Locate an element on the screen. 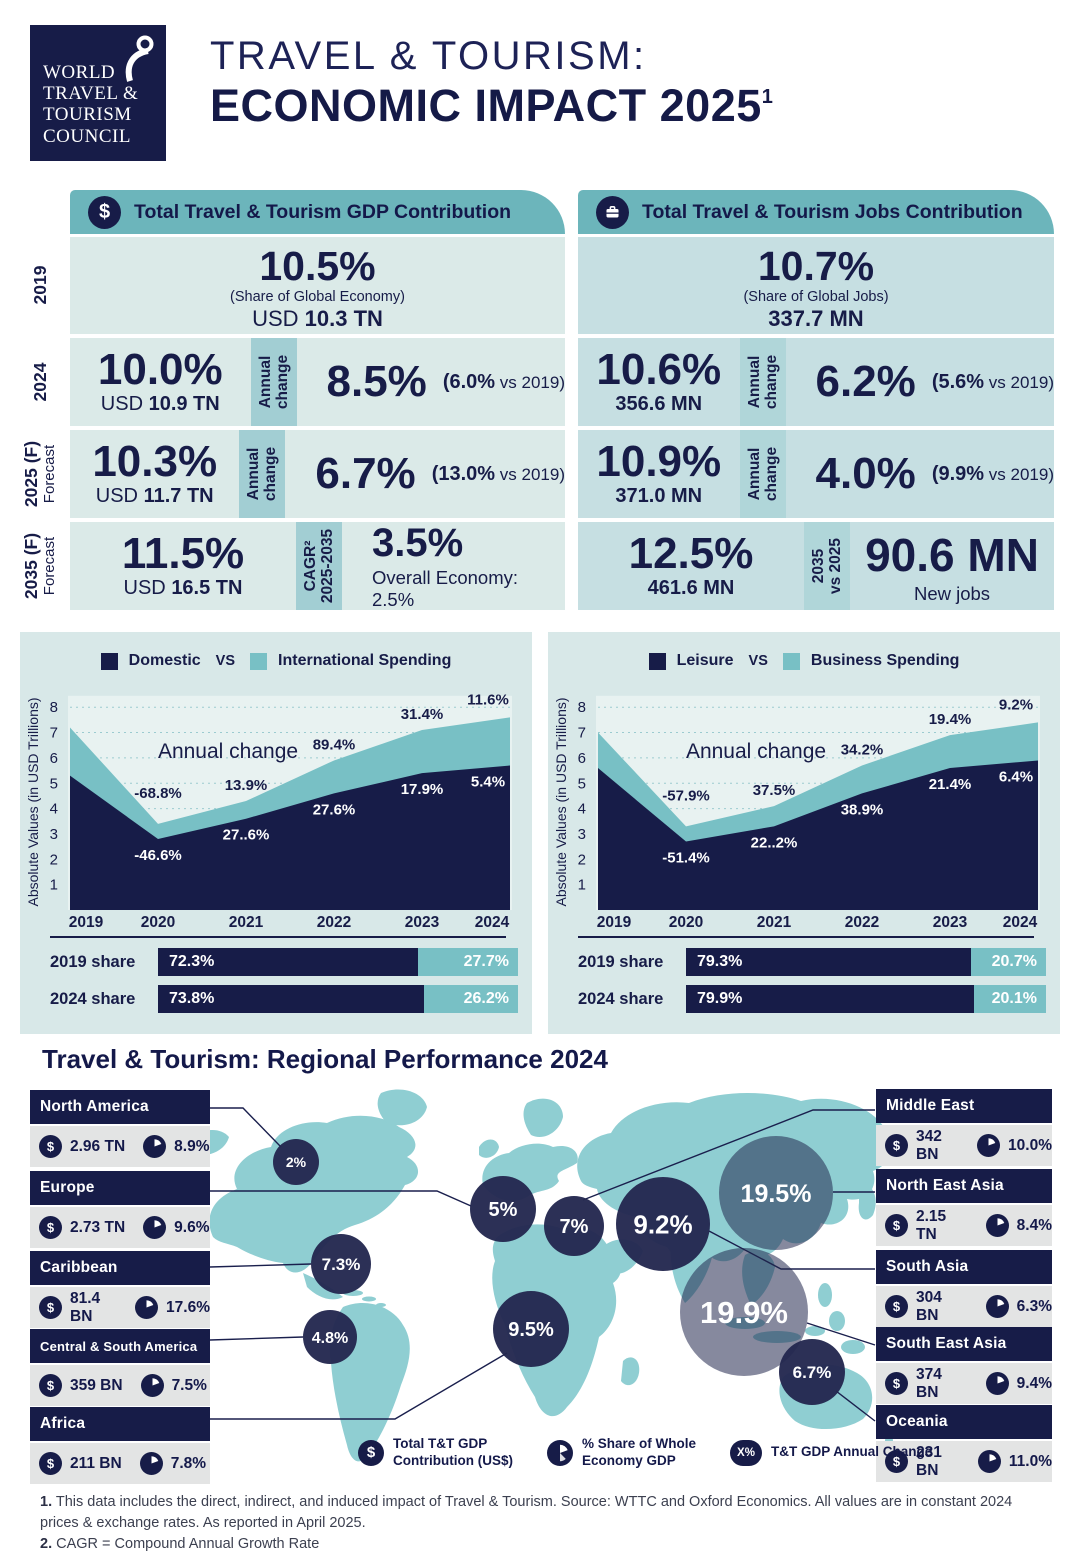 This screenshot has height=1566, width=1080. jobs-2025-share: 10.9% is located at coordinates (659, 461).